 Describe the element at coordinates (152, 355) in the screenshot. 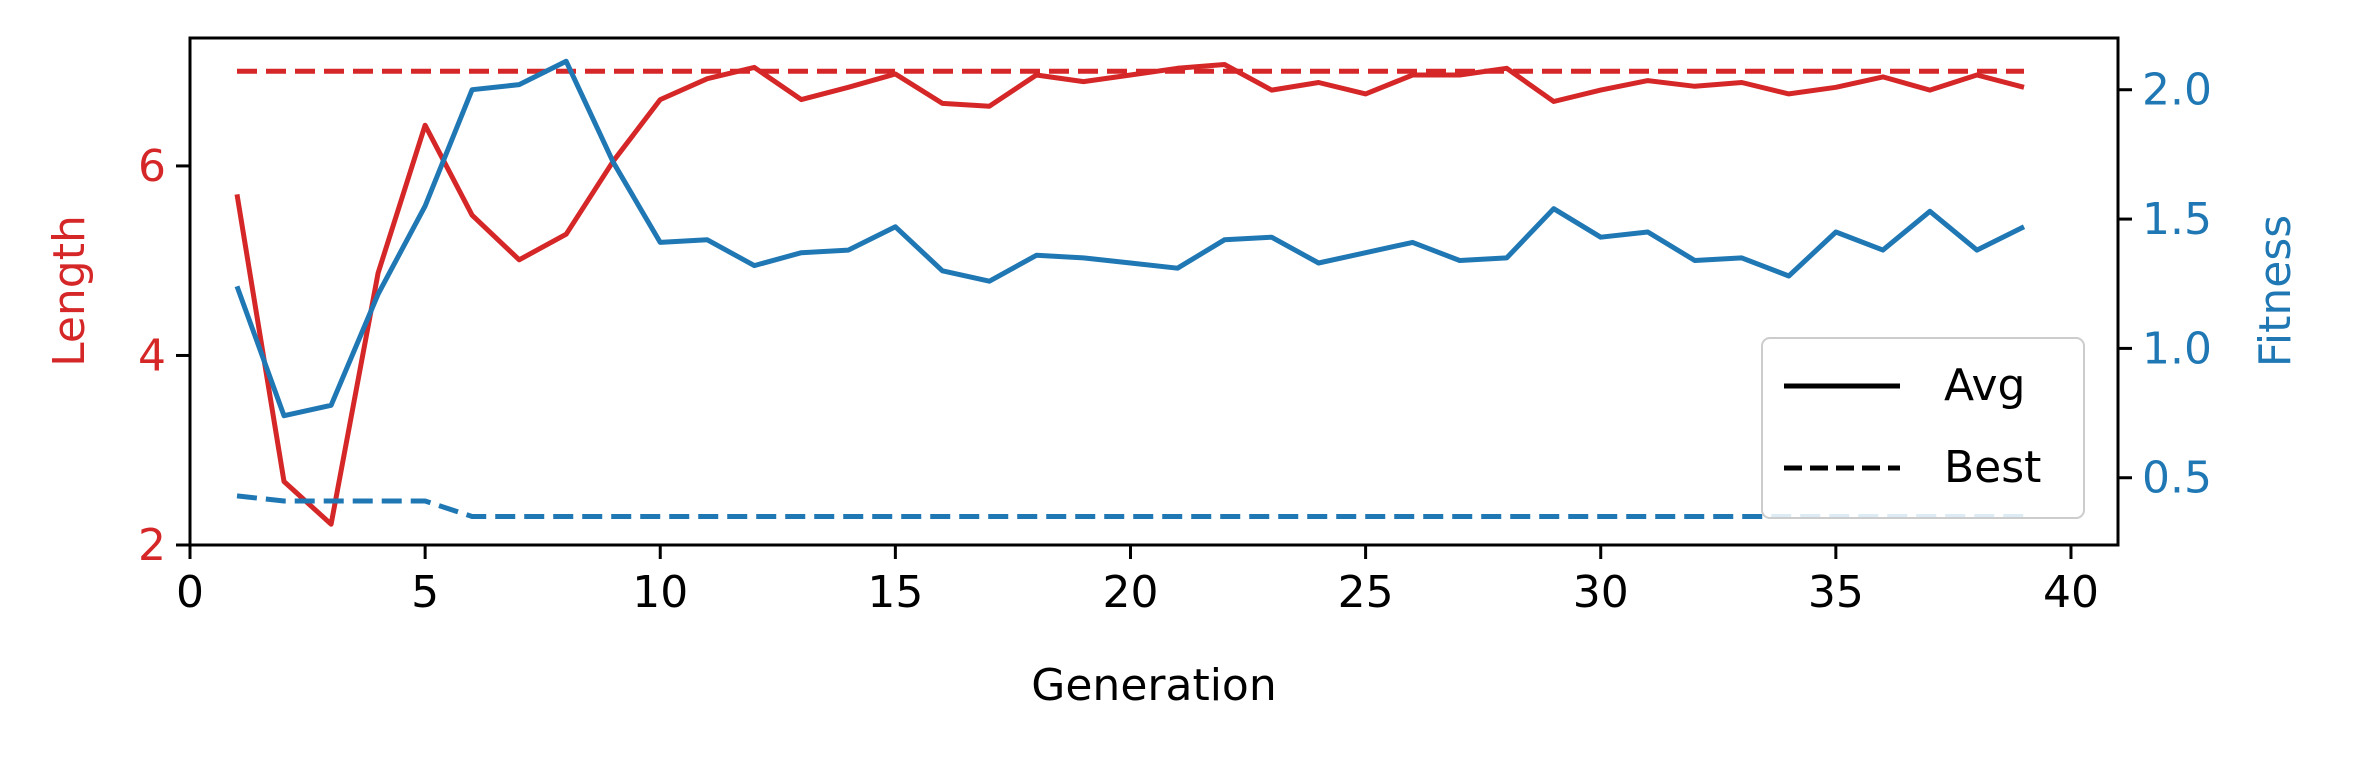

I see `left-y-tick-label: 4` at that location.